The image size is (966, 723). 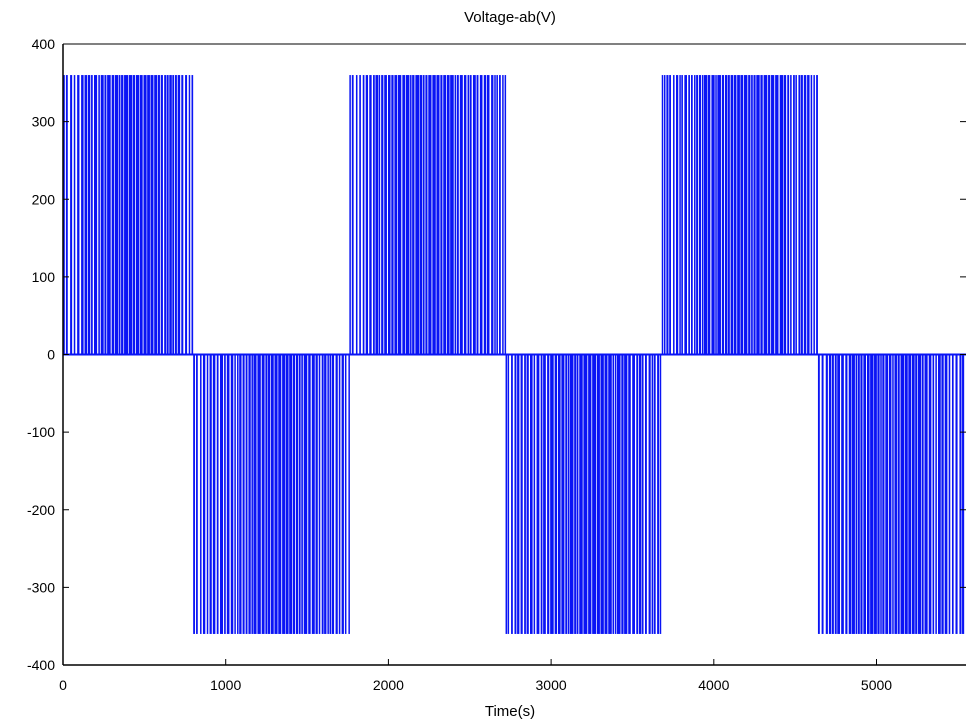 I want to click on x-tick-label: 0, so click(x=63, y=685).